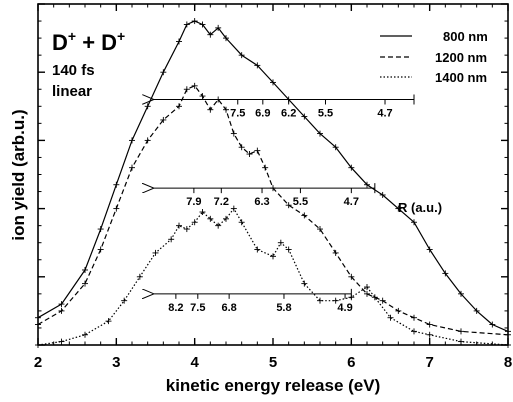  I want to click on legend-label-800nm: 800 nm, so click(465, 36).